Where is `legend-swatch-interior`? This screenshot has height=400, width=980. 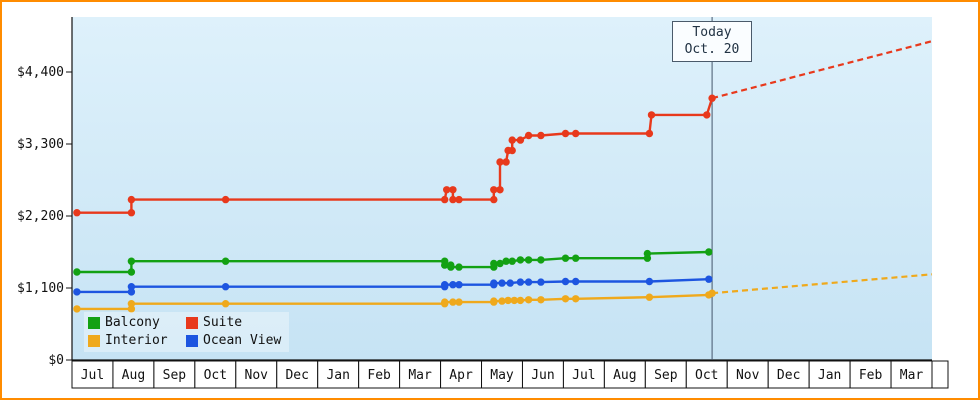
legend-swatch-interior is located at coordinates (94, 340).